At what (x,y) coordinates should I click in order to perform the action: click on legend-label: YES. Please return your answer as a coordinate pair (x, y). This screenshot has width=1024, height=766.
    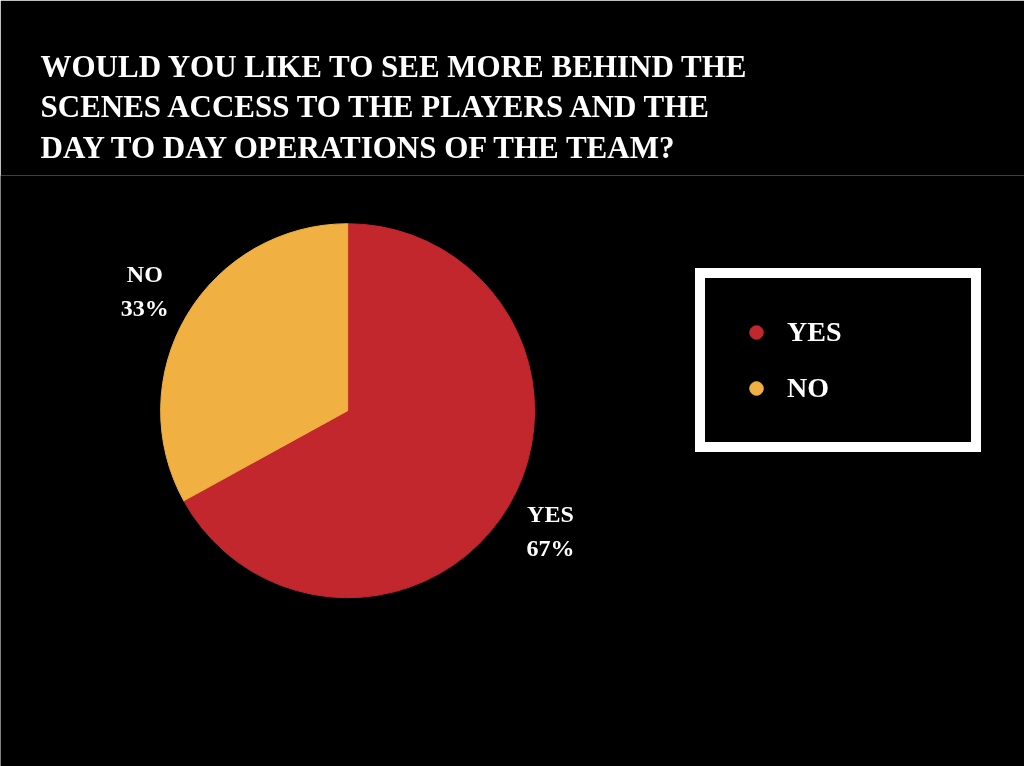
    Looking at the image, I should click on (815, 332).